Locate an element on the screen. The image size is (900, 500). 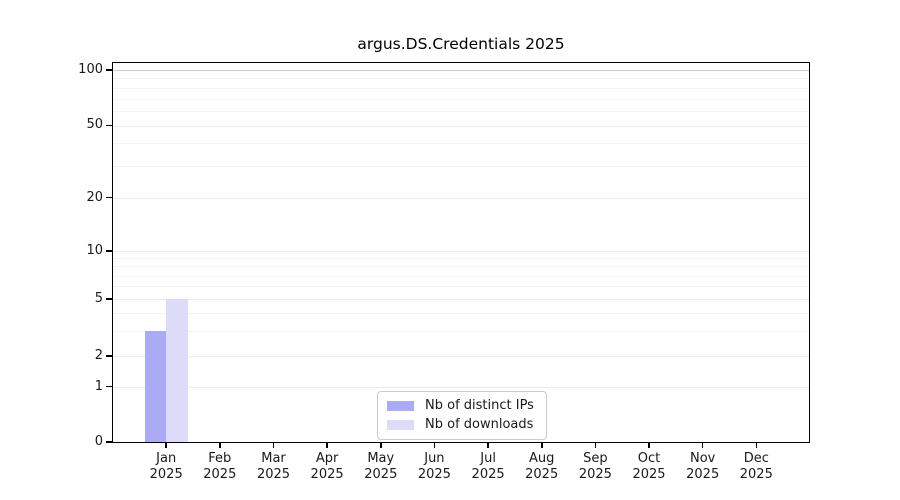
y-tick-label: 50 is located at coordinates (94, 125).